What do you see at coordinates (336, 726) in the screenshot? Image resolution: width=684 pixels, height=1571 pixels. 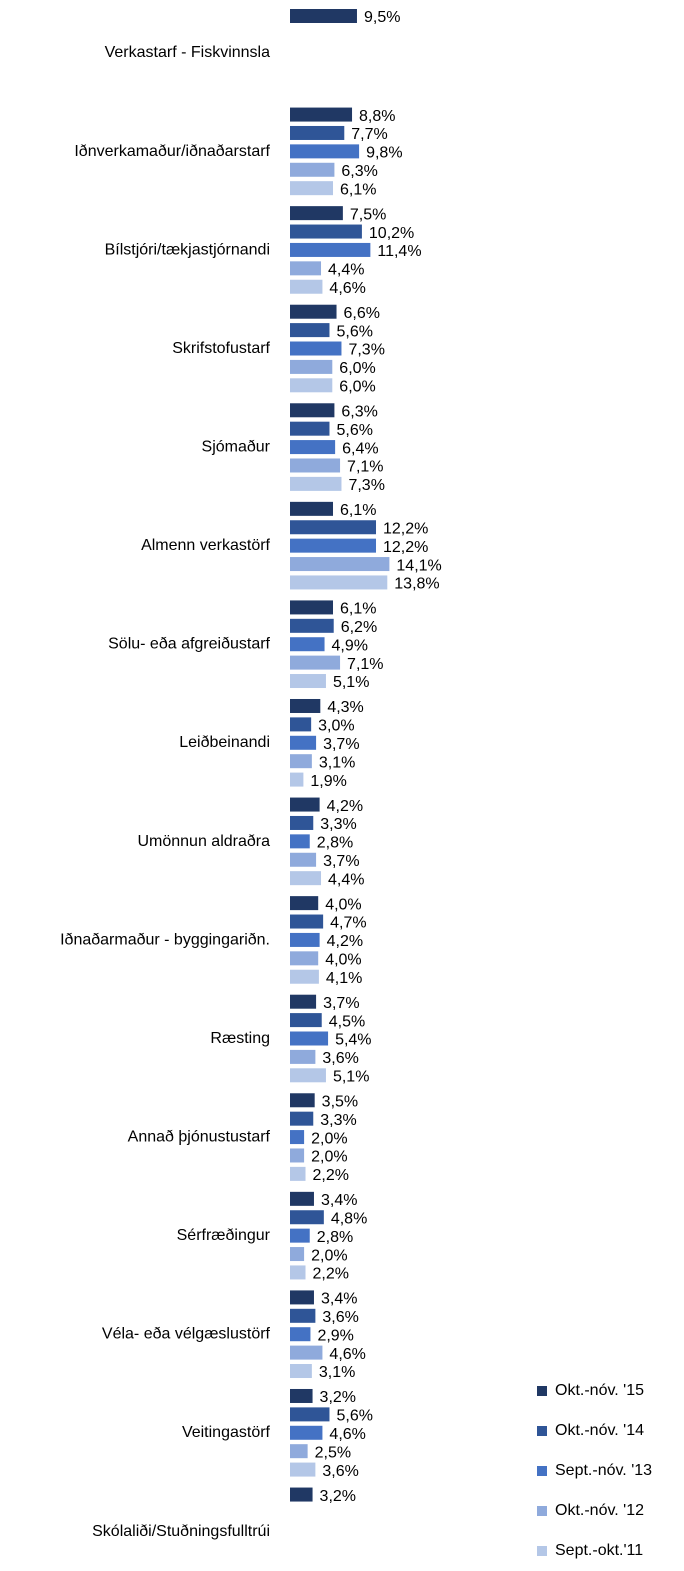 I see `value-label: 3,0%` at bounding box center [336, 726].